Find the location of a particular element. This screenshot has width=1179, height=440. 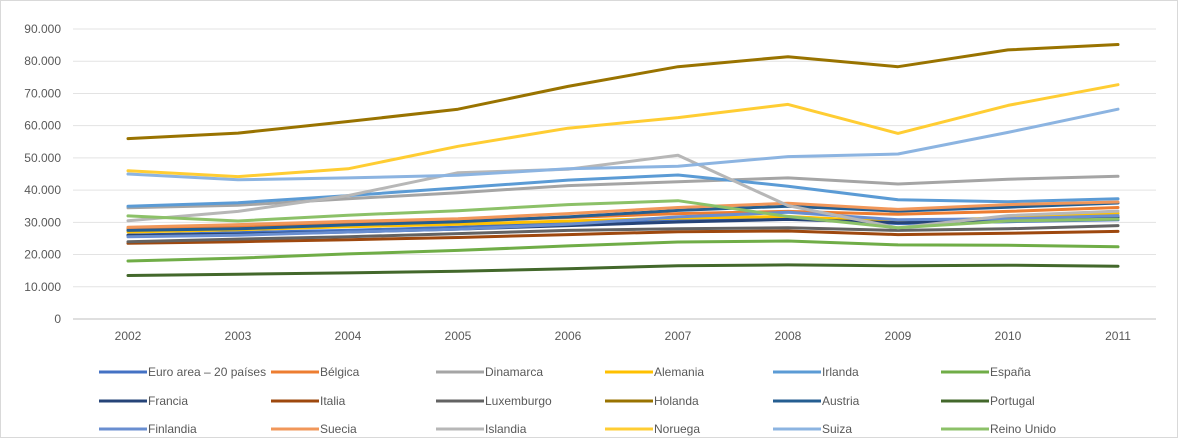

legend-item: Alemania is located at coordinates (654, 372).